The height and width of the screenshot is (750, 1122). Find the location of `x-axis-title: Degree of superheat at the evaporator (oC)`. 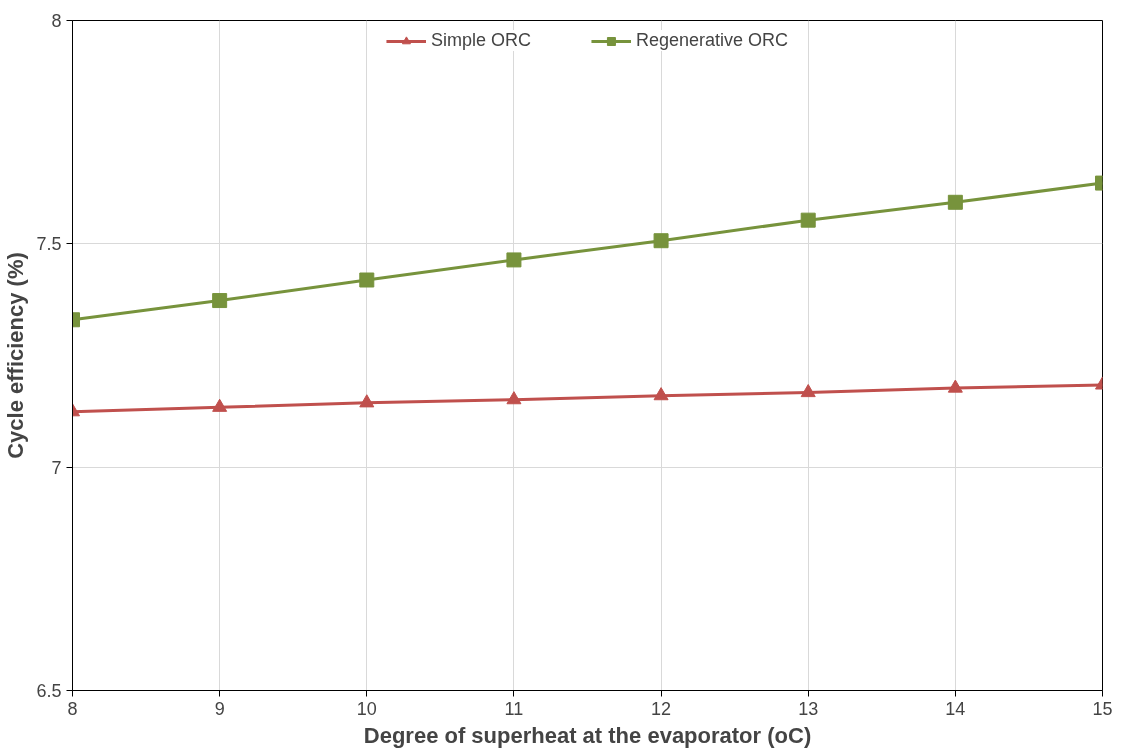

x-axis-title: Degree of superheat at the evaporator (oC) is located at coordinates (587, 735).